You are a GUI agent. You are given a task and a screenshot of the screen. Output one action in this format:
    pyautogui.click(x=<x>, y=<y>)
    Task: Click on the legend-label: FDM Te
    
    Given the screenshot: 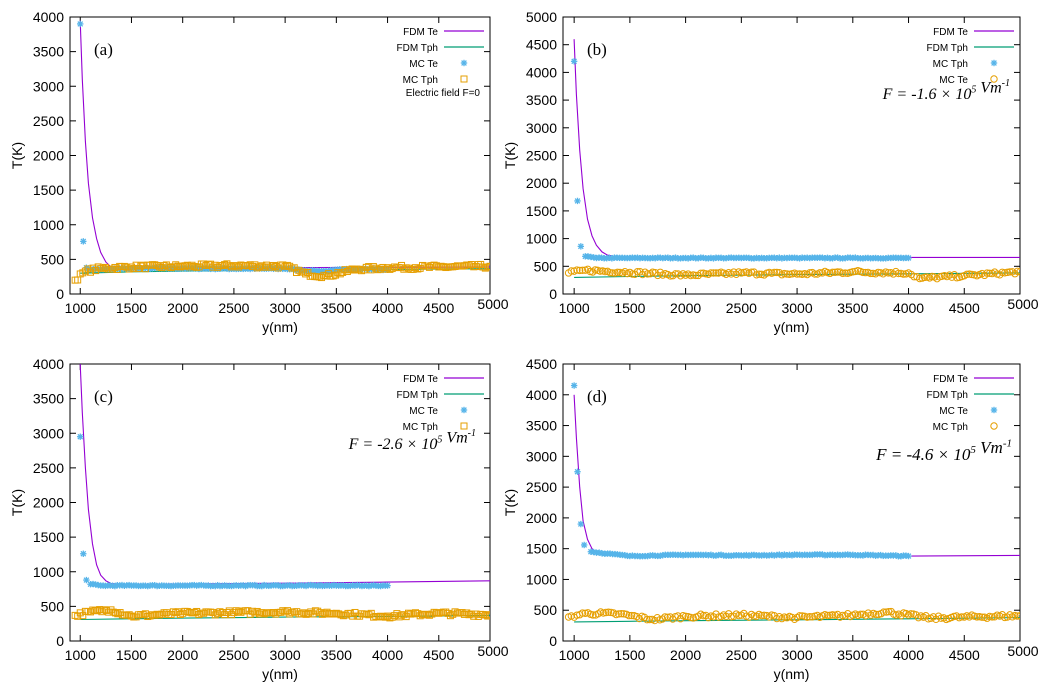 What is the action you would take?
    pyautogui.click(x=950, y=379)
    